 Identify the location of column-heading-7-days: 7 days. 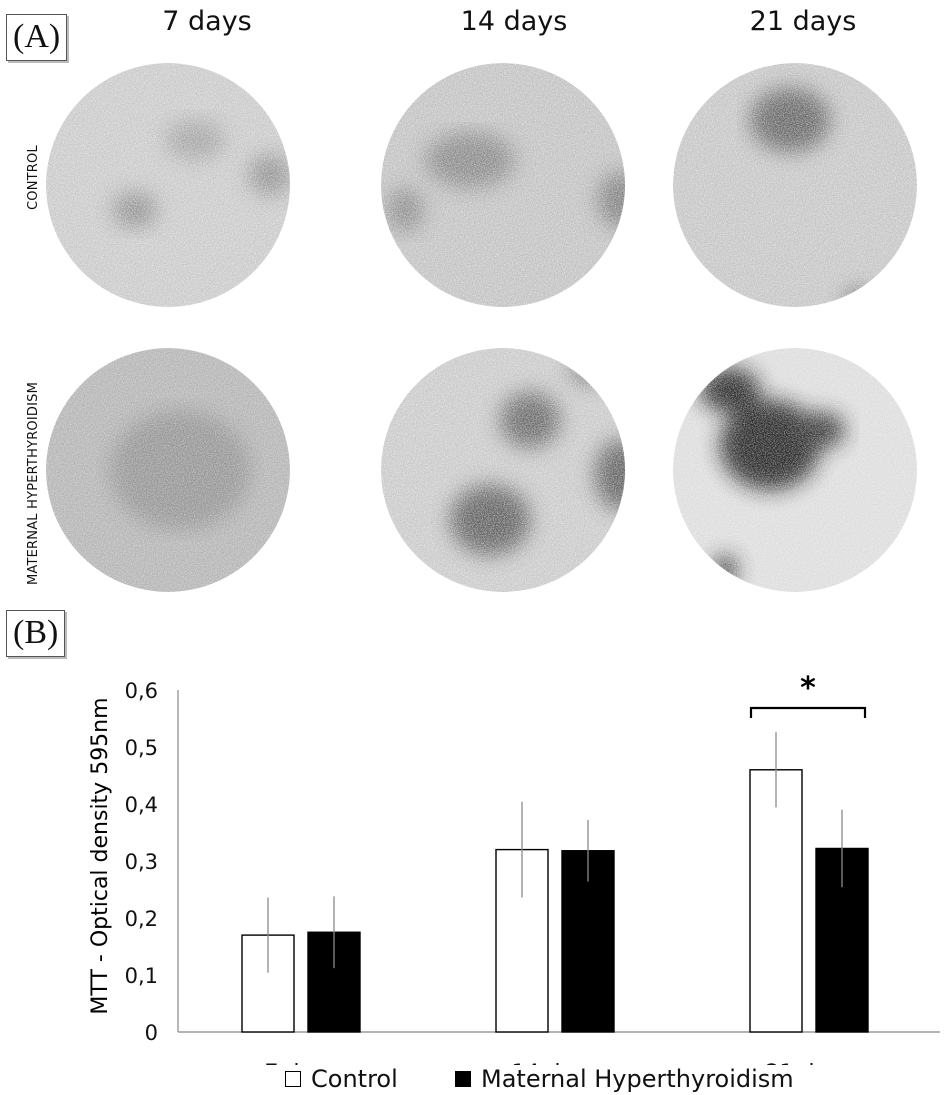
(207, 21).